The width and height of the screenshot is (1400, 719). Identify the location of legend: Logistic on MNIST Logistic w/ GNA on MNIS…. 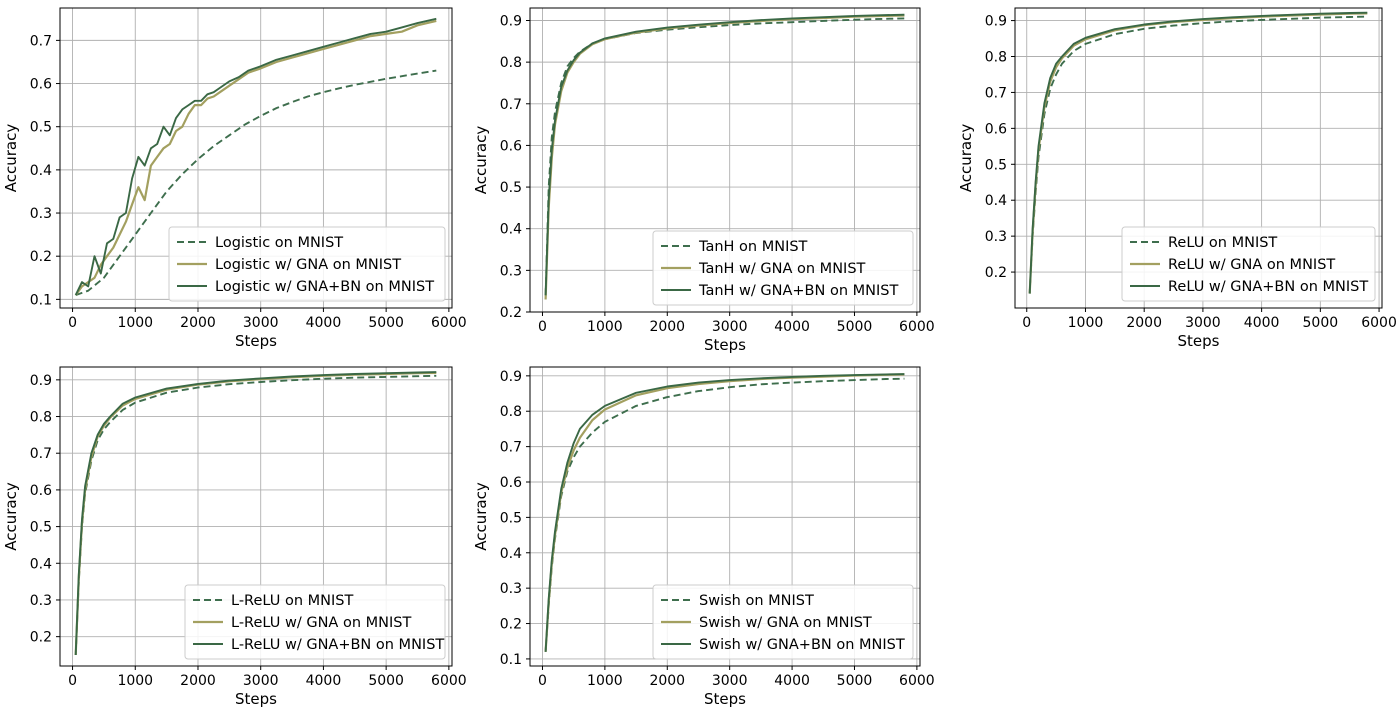
(307, 264).